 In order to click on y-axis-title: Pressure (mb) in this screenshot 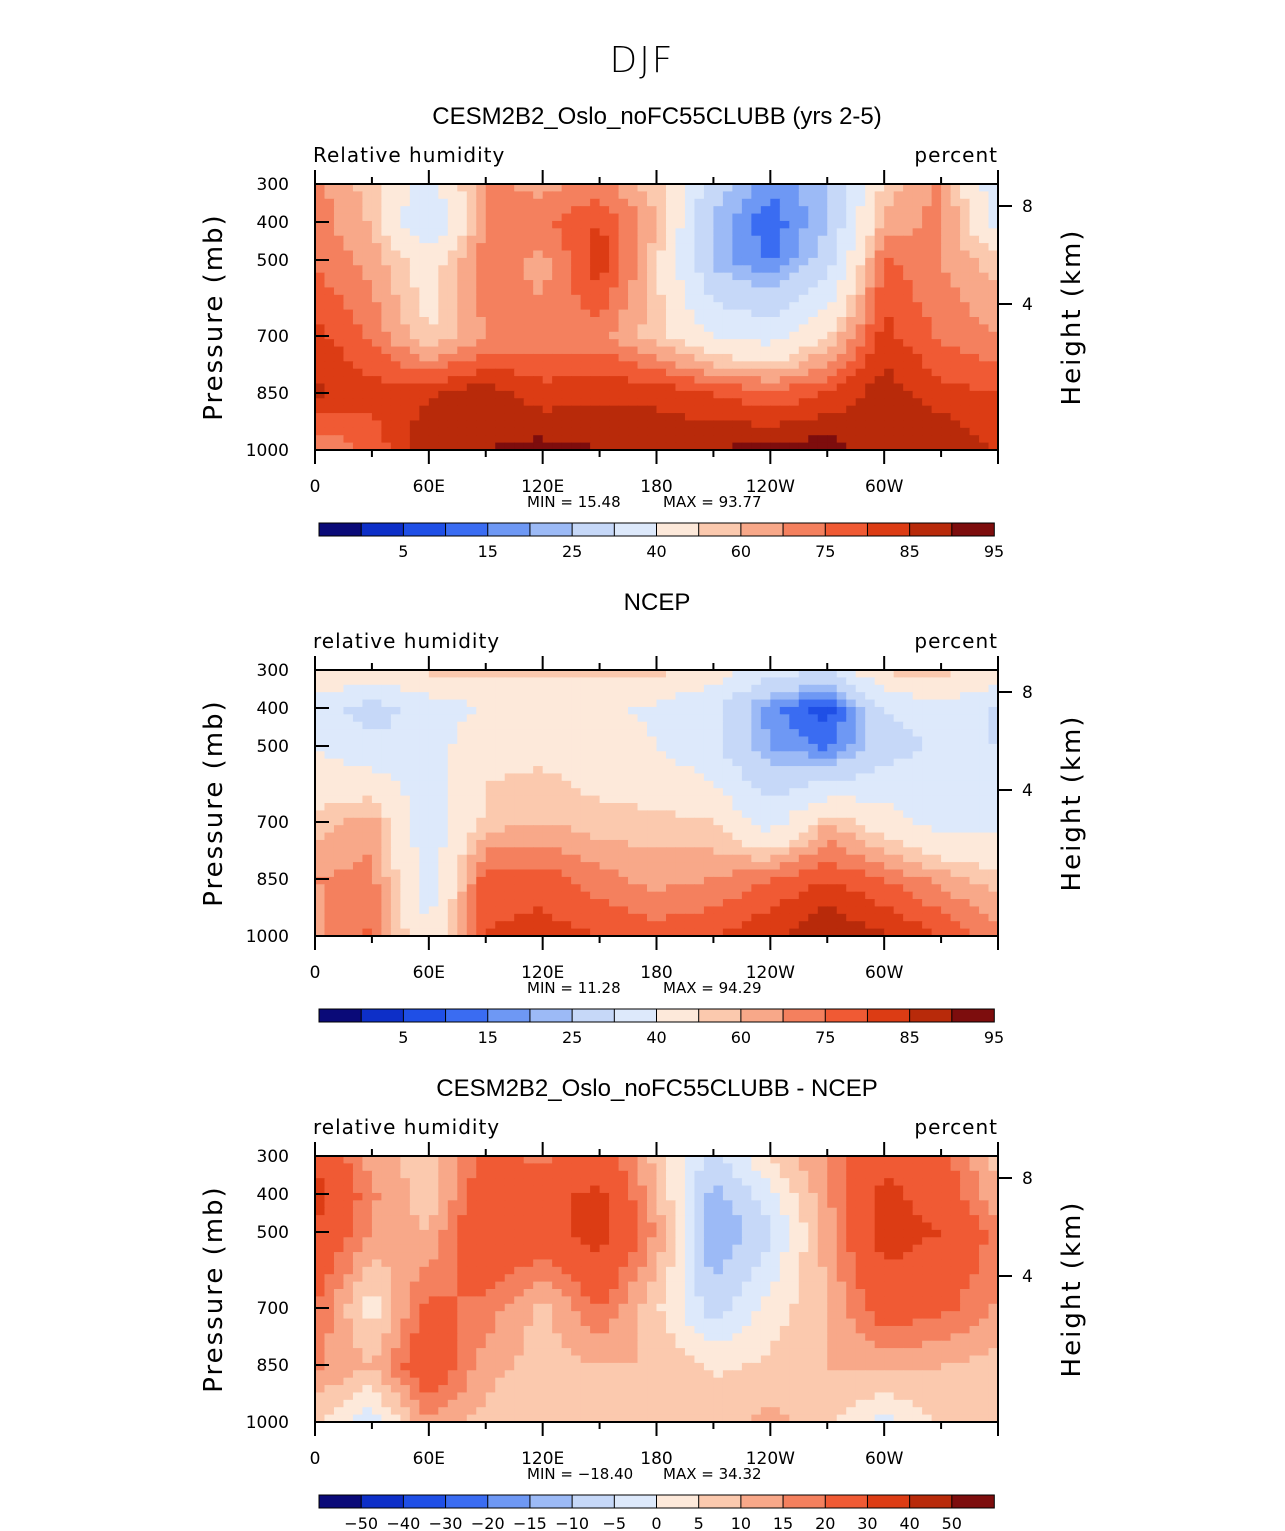, I will do `click(214, 316)`.